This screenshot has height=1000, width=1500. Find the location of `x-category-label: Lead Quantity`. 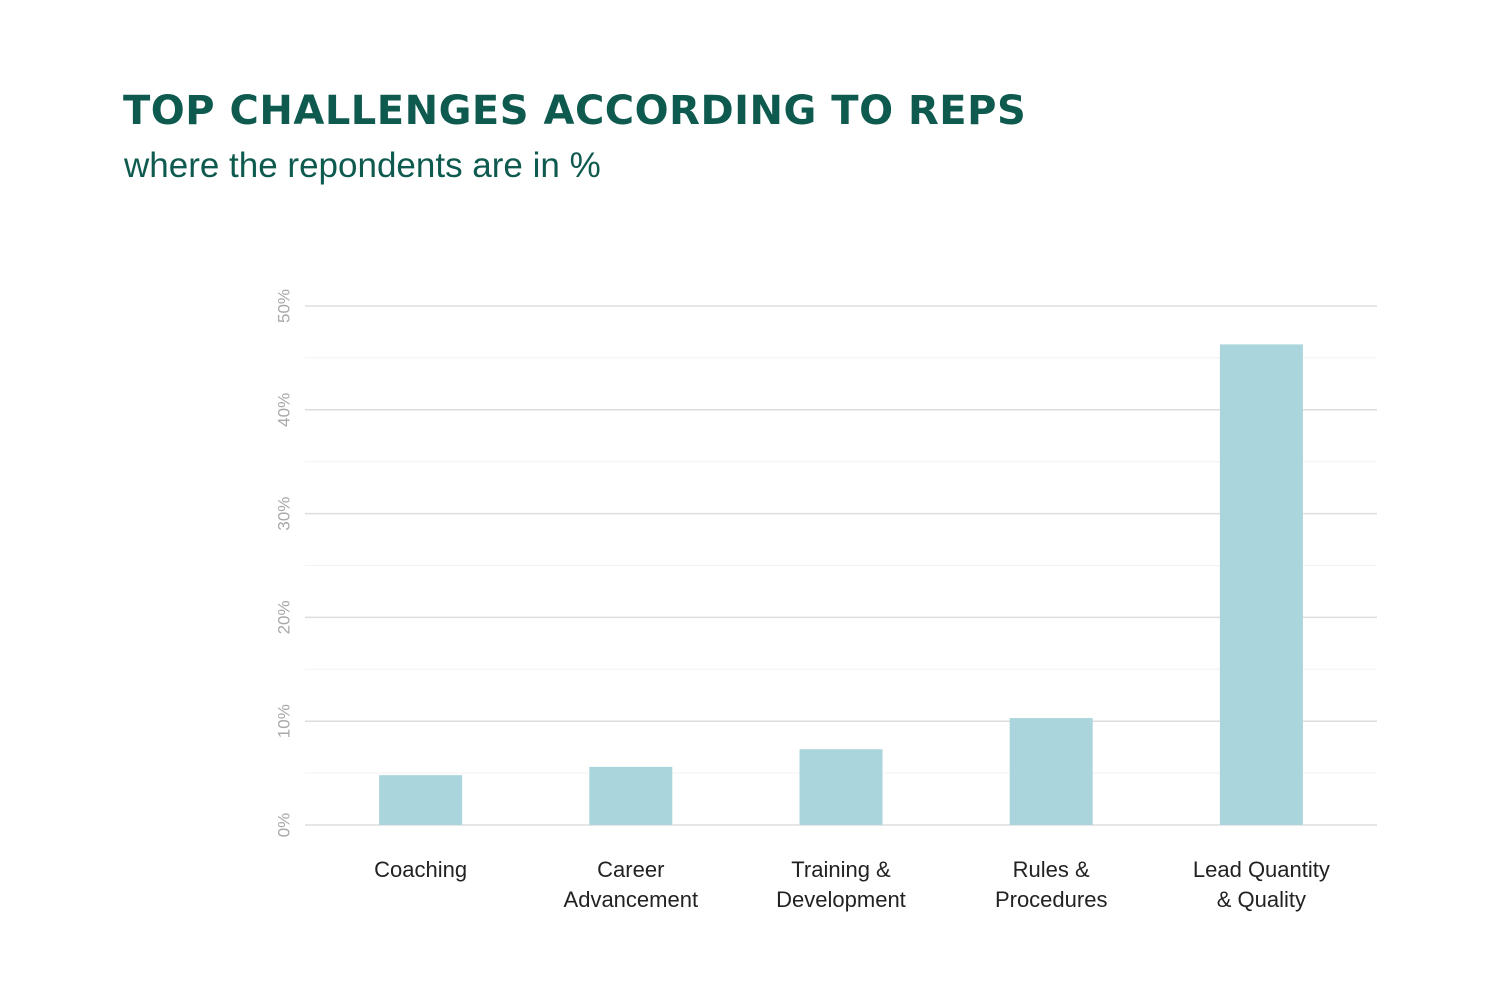

x-category-label: Lead Quantity is located at coordinates (1261, 869).